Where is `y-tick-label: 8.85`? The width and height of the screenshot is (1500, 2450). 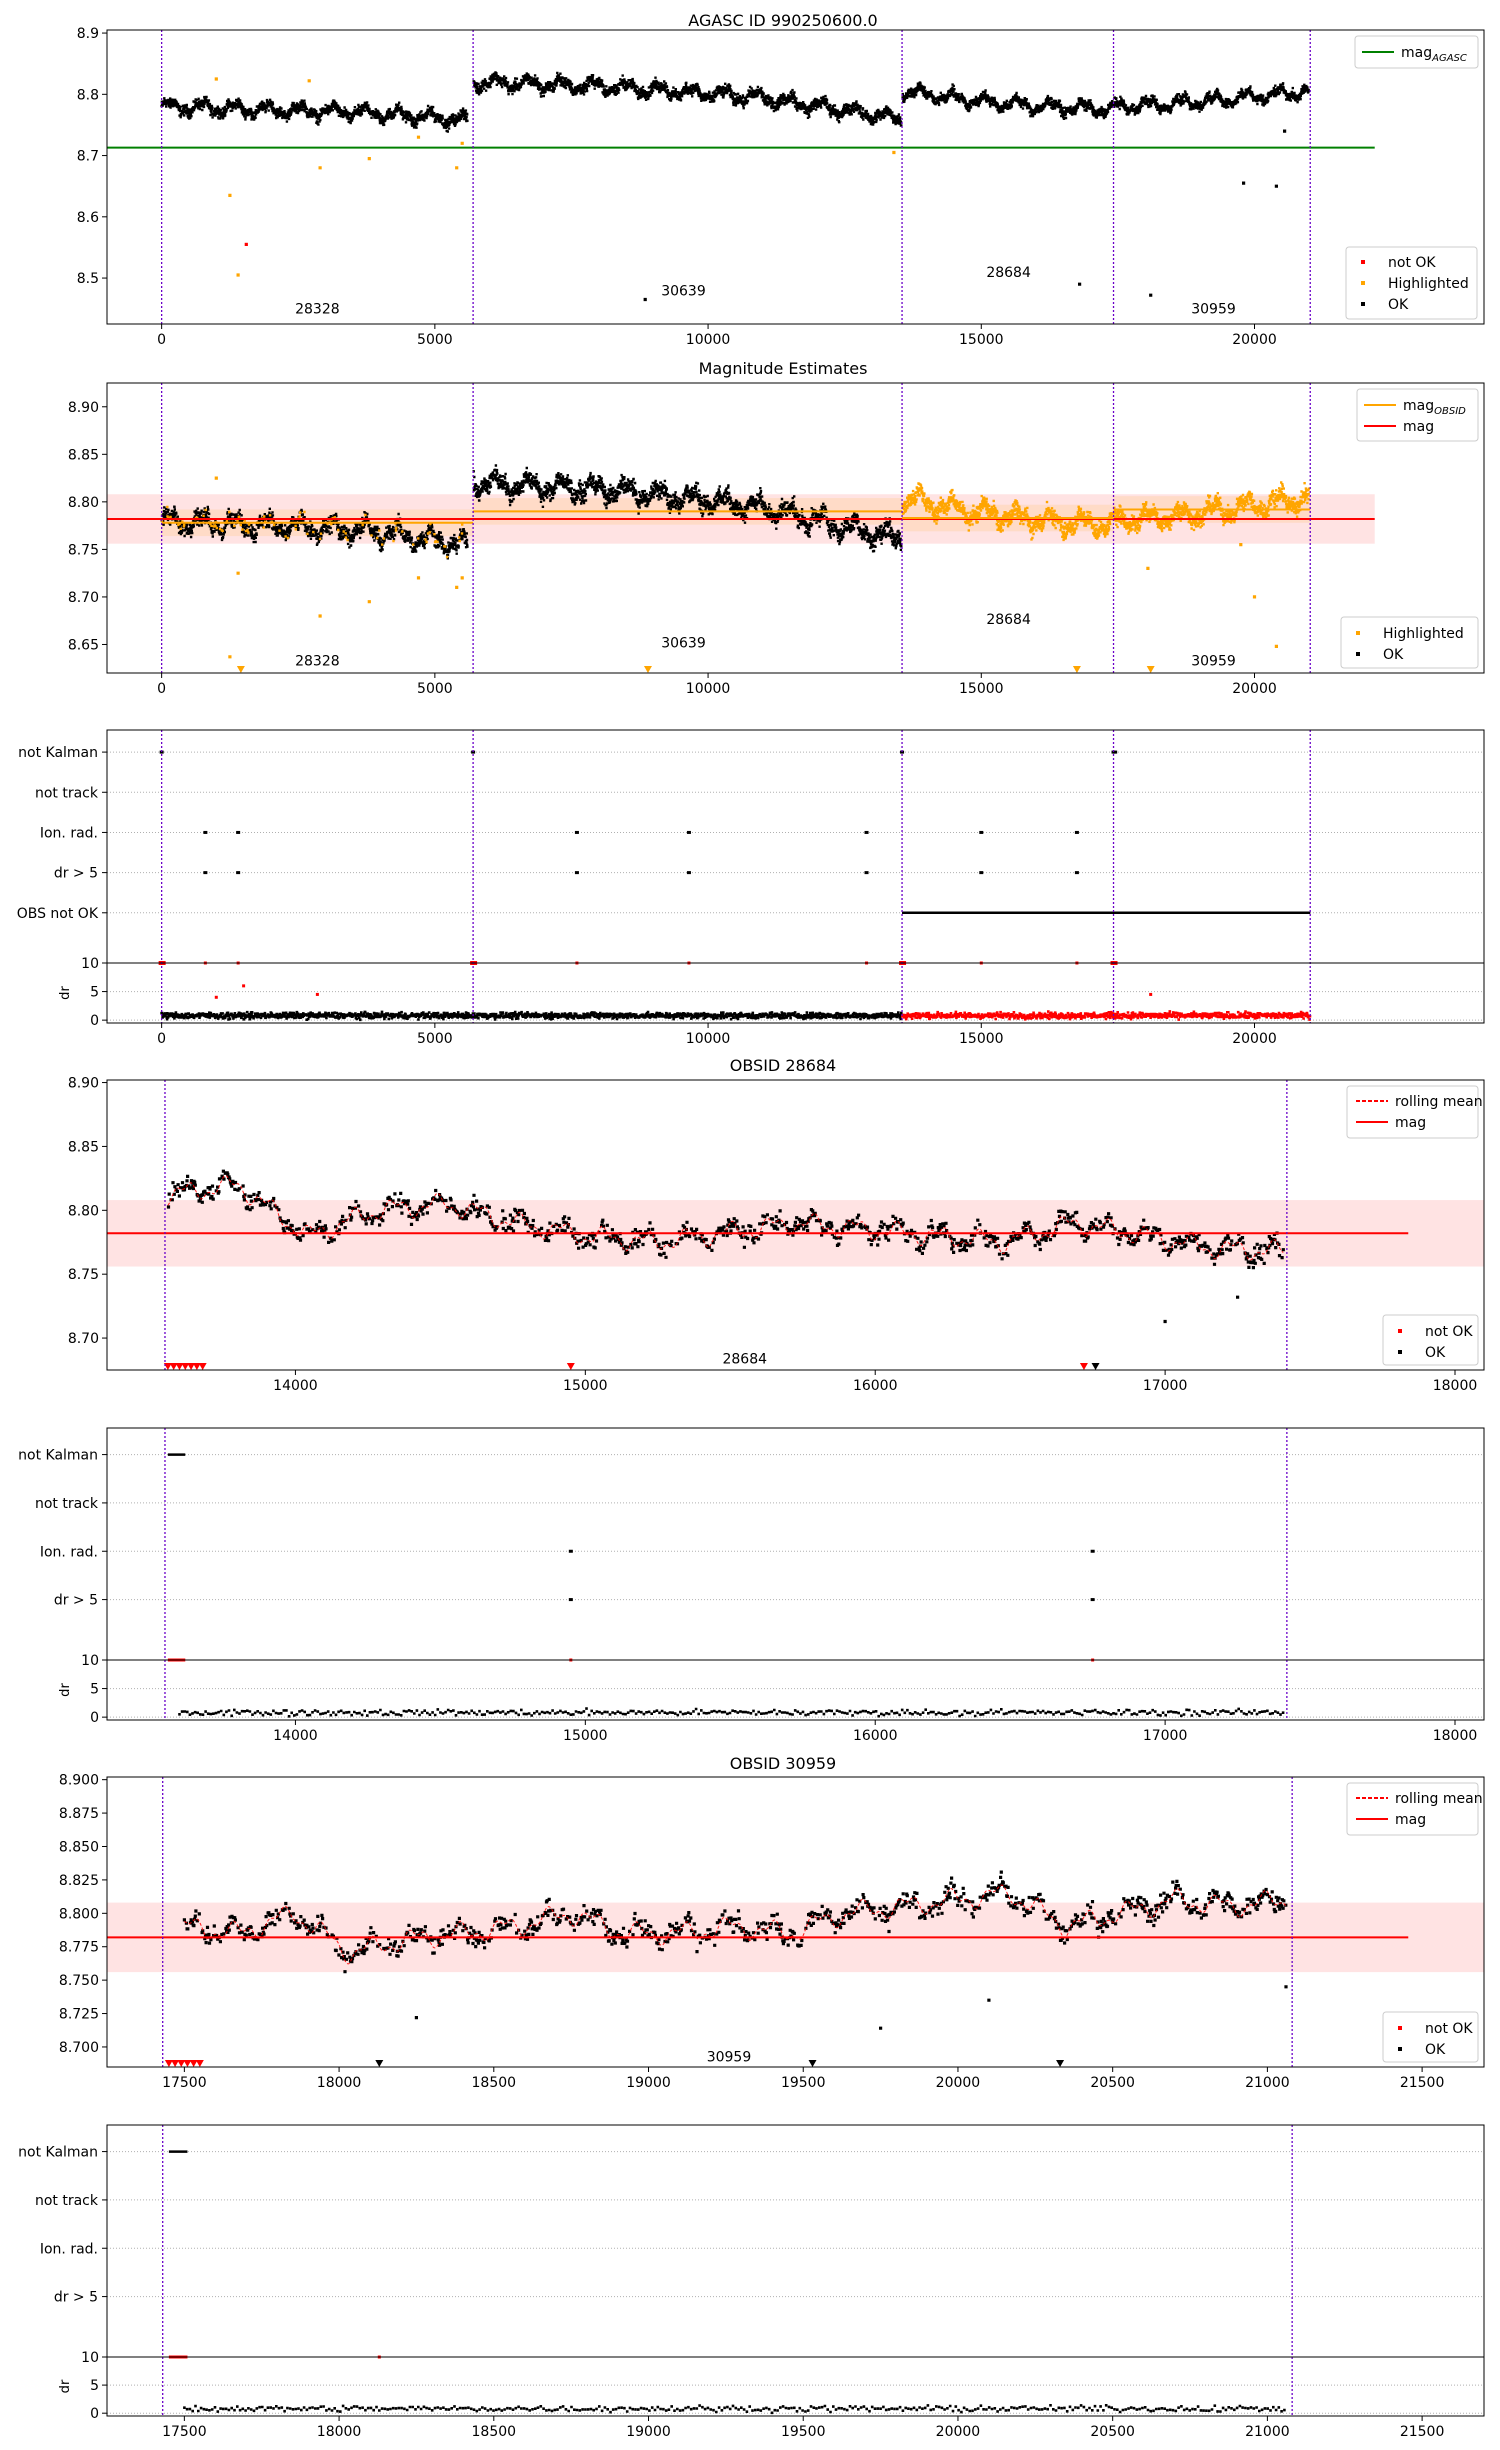
y-tick-label: 8.85 is located at coordinates (83, 1147).